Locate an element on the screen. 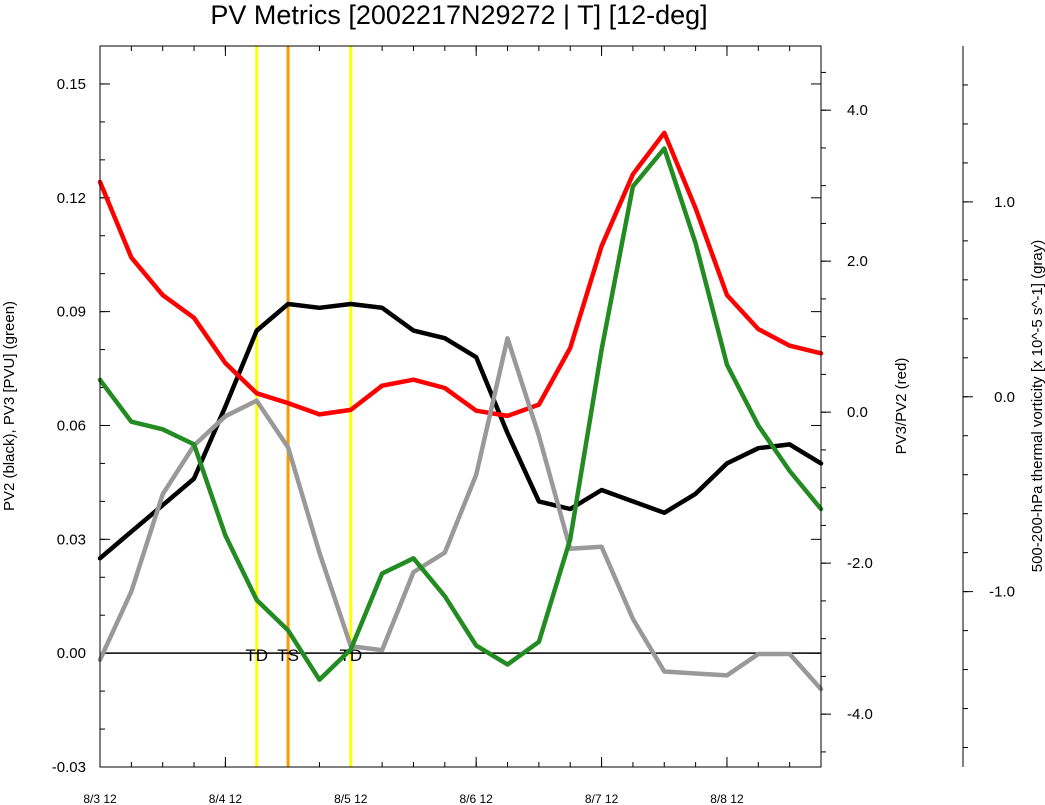  left-tick-label: 0.03 is located at coordinates (71, 539).